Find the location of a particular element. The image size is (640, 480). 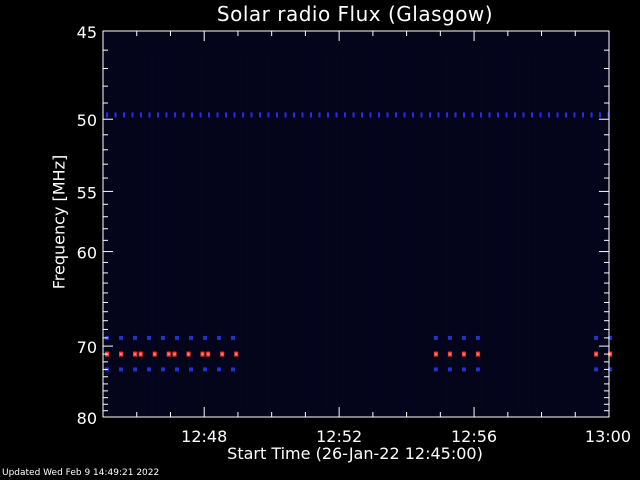

y-tick-label: 60 is located at coordinates (87, 253).